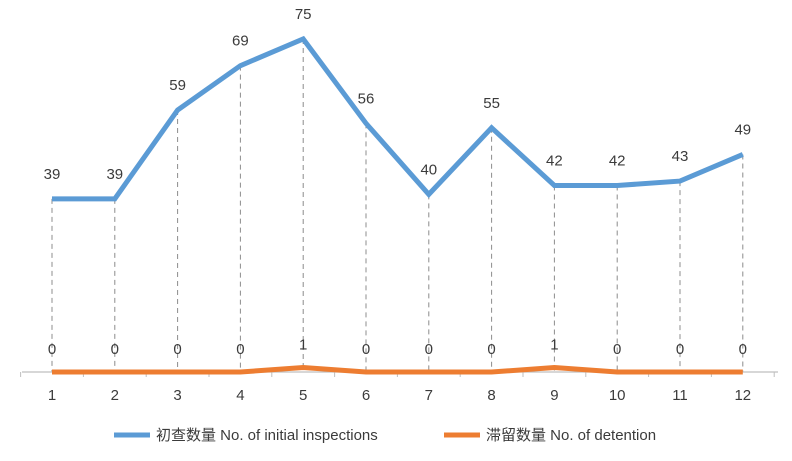  Describe the element at coordinates (491, 395) in the screenshot. I see `x-tick-label: 8` at that location.